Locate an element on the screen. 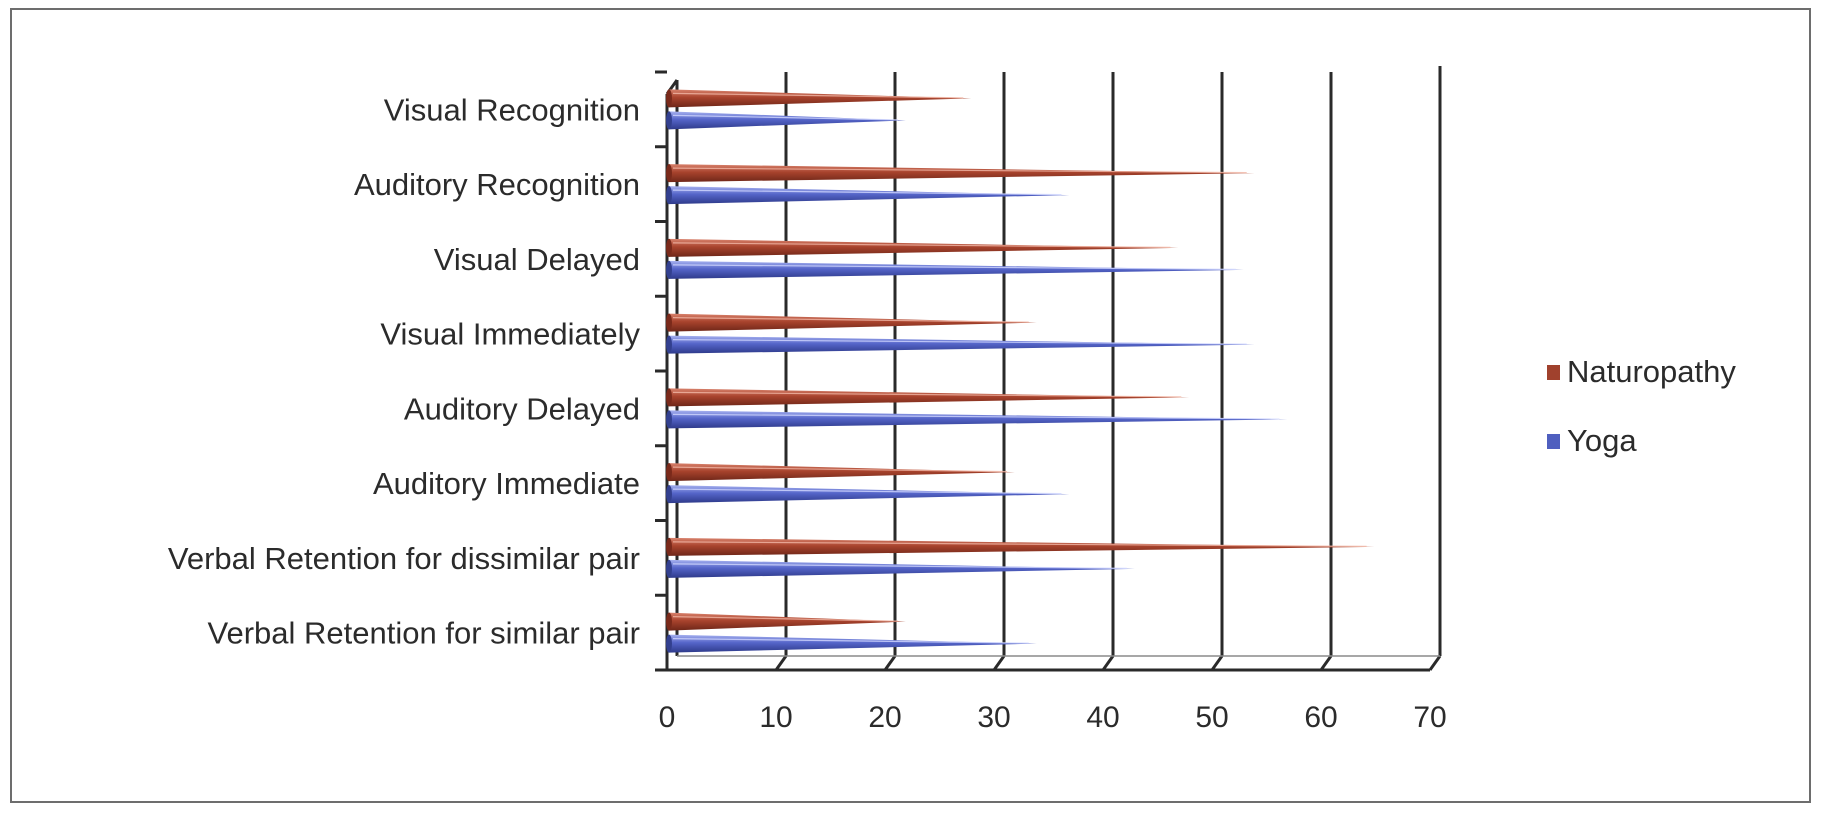 This screenshot has width=1823, height=813. x-tick-label: 10 is located at coordinates (775, 717).